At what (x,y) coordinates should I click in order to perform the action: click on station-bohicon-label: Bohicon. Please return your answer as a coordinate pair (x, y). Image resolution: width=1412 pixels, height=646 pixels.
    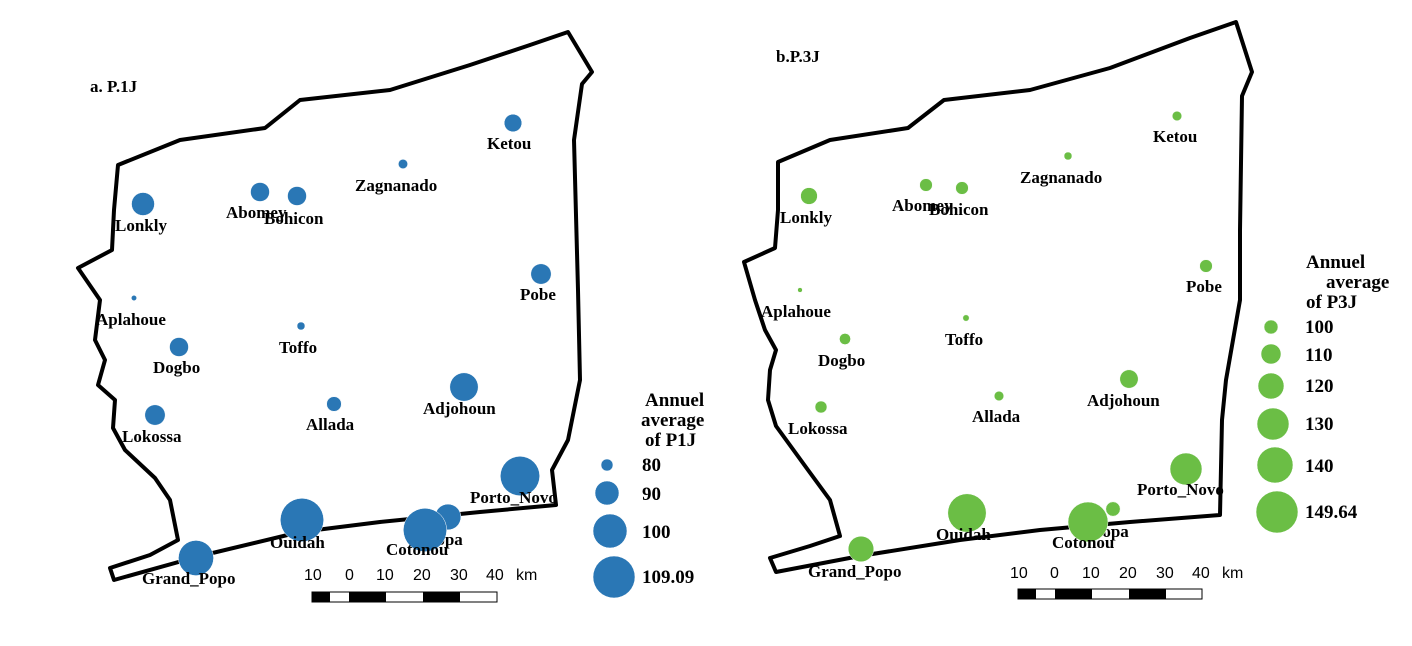
    Looking at the image, I should click on (294, 218).